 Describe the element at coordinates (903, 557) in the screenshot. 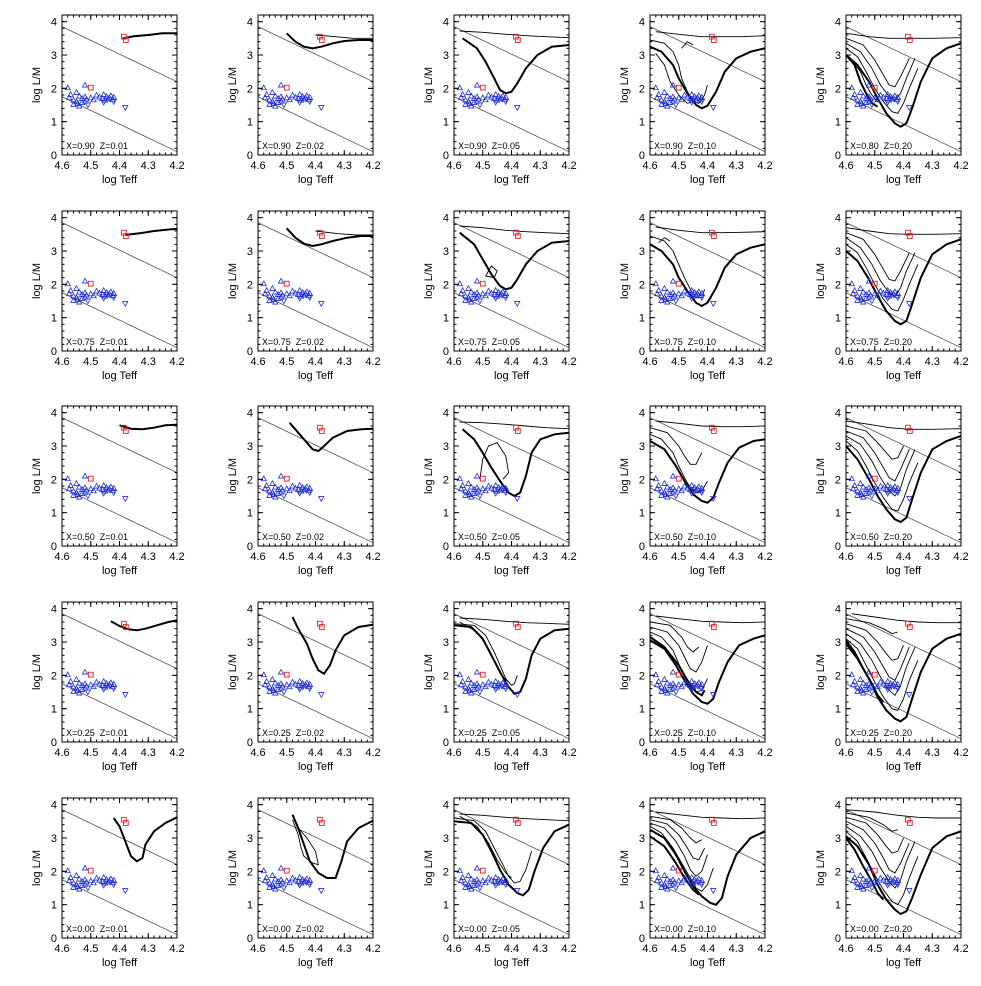

I see `x-tick-label: 4.4` at that location.